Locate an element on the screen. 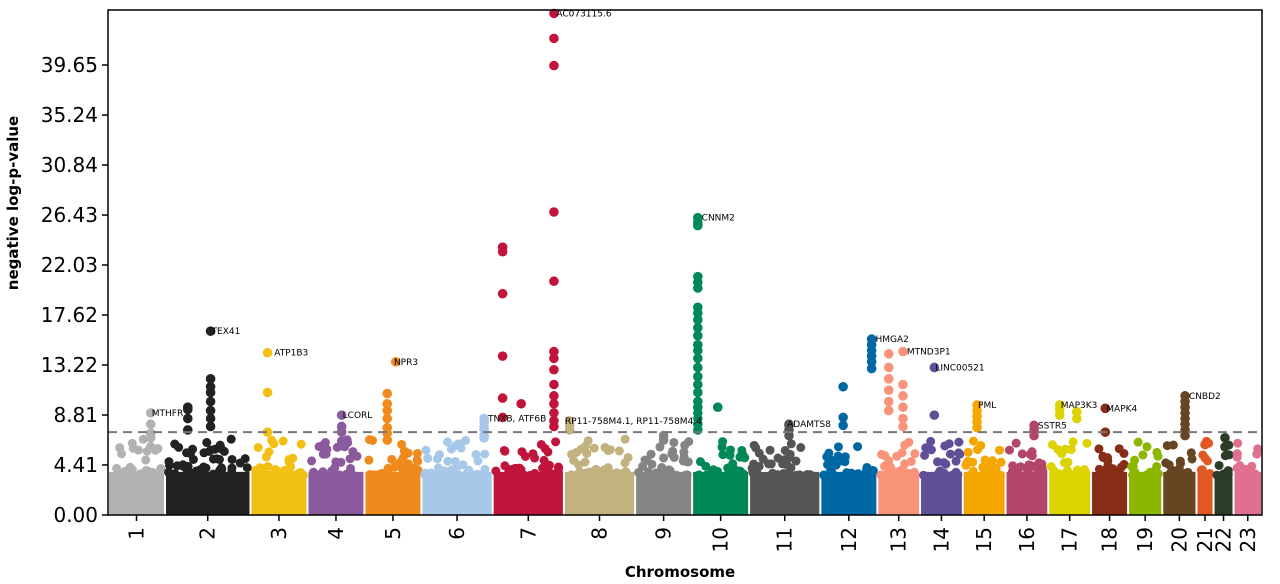  x-tick-label: 16 is located at coordinates (1027, 539).